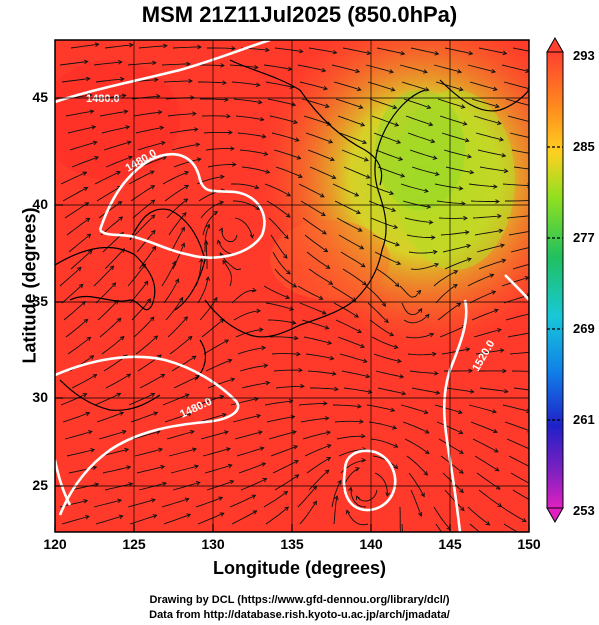 This screenshot has width=599, height=625. I want to click on y-tick-label: 25, so click(40, 485).